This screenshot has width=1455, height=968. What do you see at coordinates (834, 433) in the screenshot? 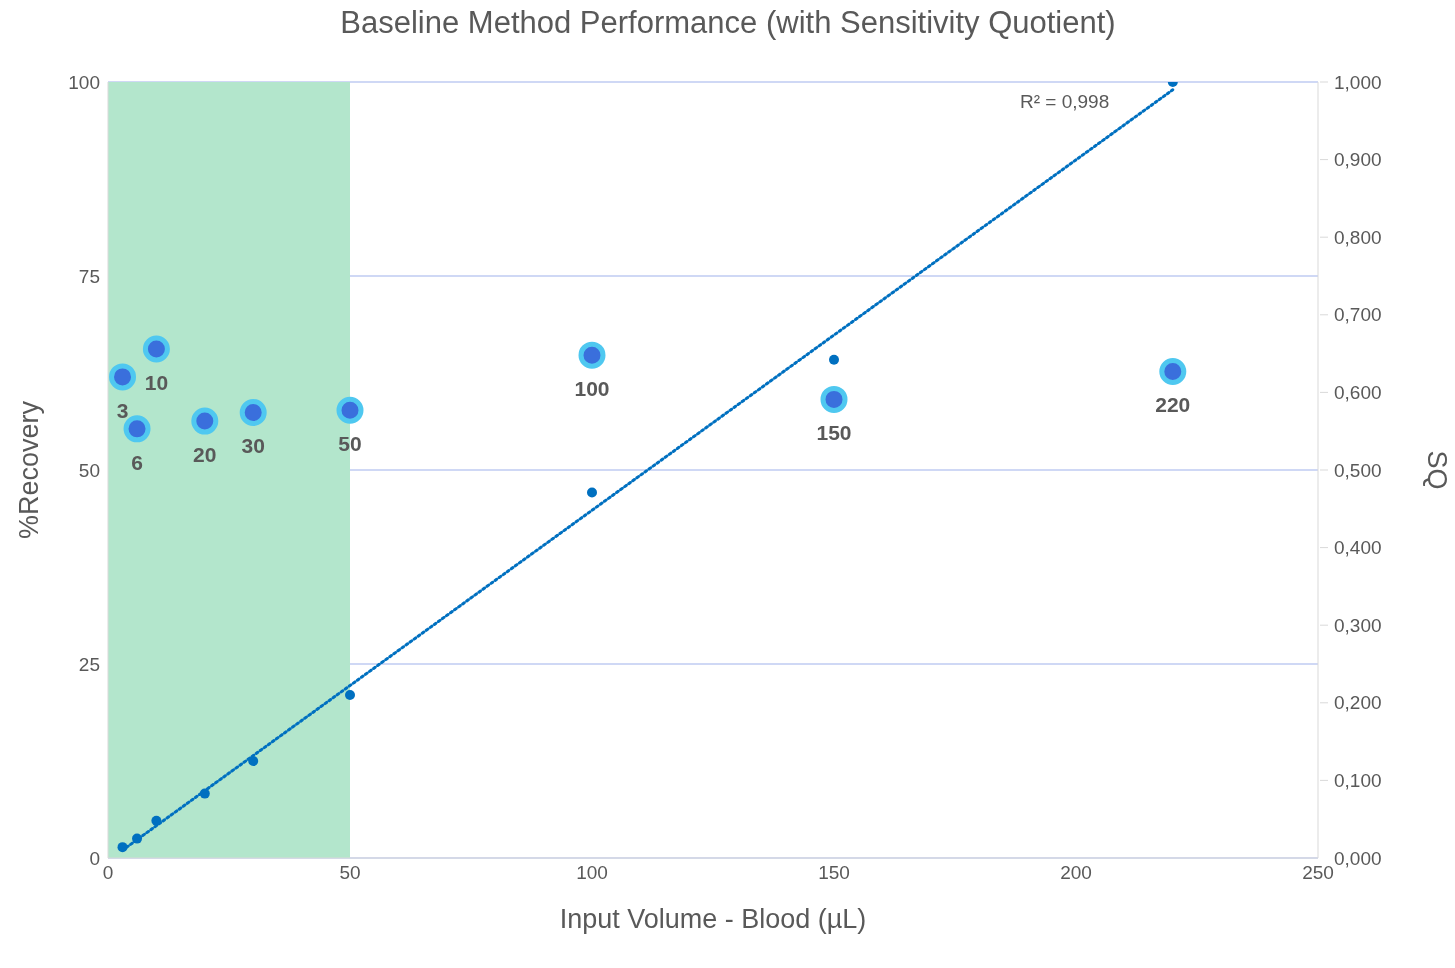
I see `annotation: 150` at bounding box center [834, 433].